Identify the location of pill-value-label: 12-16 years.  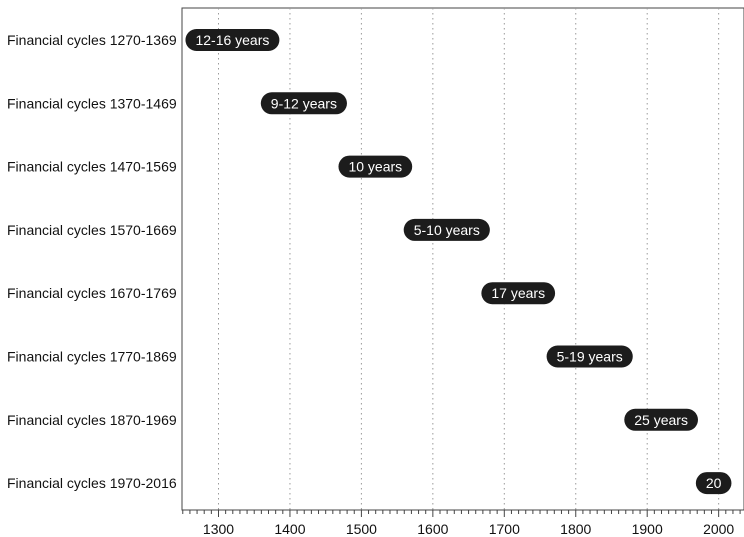
(232, 40).